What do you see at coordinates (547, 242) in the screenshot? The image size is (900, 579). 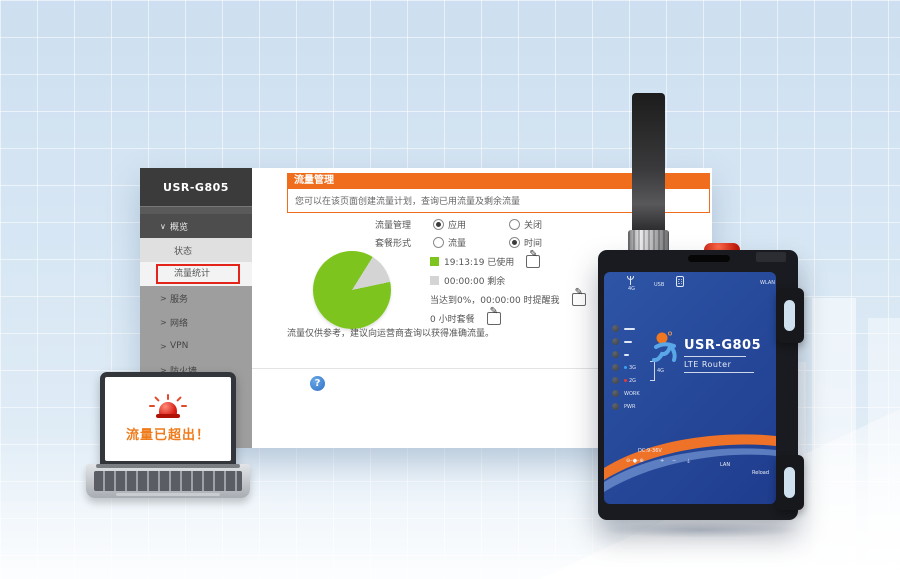 I see `radio-option-by-time: 时间` at bounding box center [547, 242].